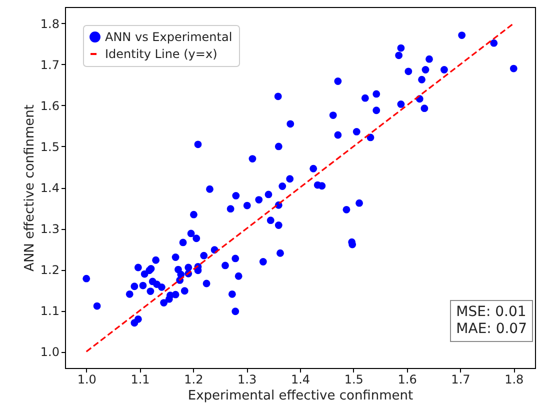 The image size is (537, 410). What do you see at coordinates (50, 23) in the screenshot?
I see `y-tick-label: 1.8` at bounding box center [50, 23].